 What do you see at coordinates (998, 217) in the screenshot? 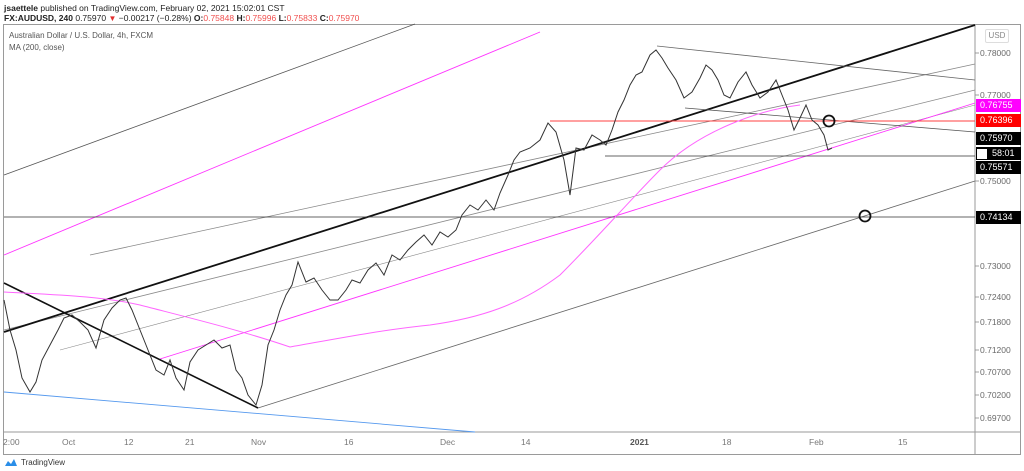
I see `target-level-tag: 0.74134` at bounding box center [998, 217].